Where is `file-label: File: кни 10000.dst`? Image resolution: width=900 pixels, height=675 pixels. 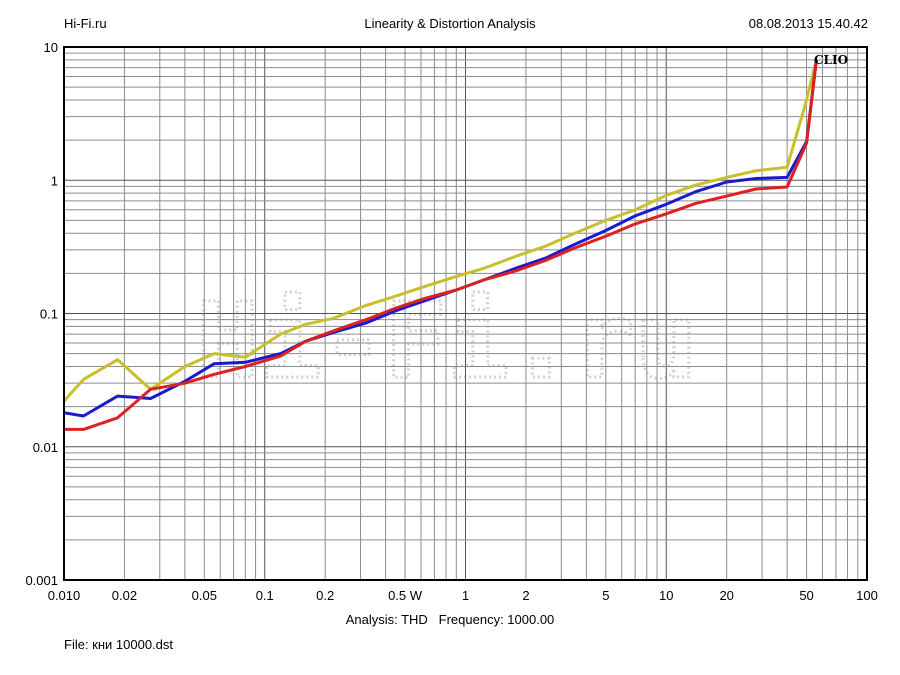 file-label: File: кни 10000.dst is located at coordinates (119, 644).